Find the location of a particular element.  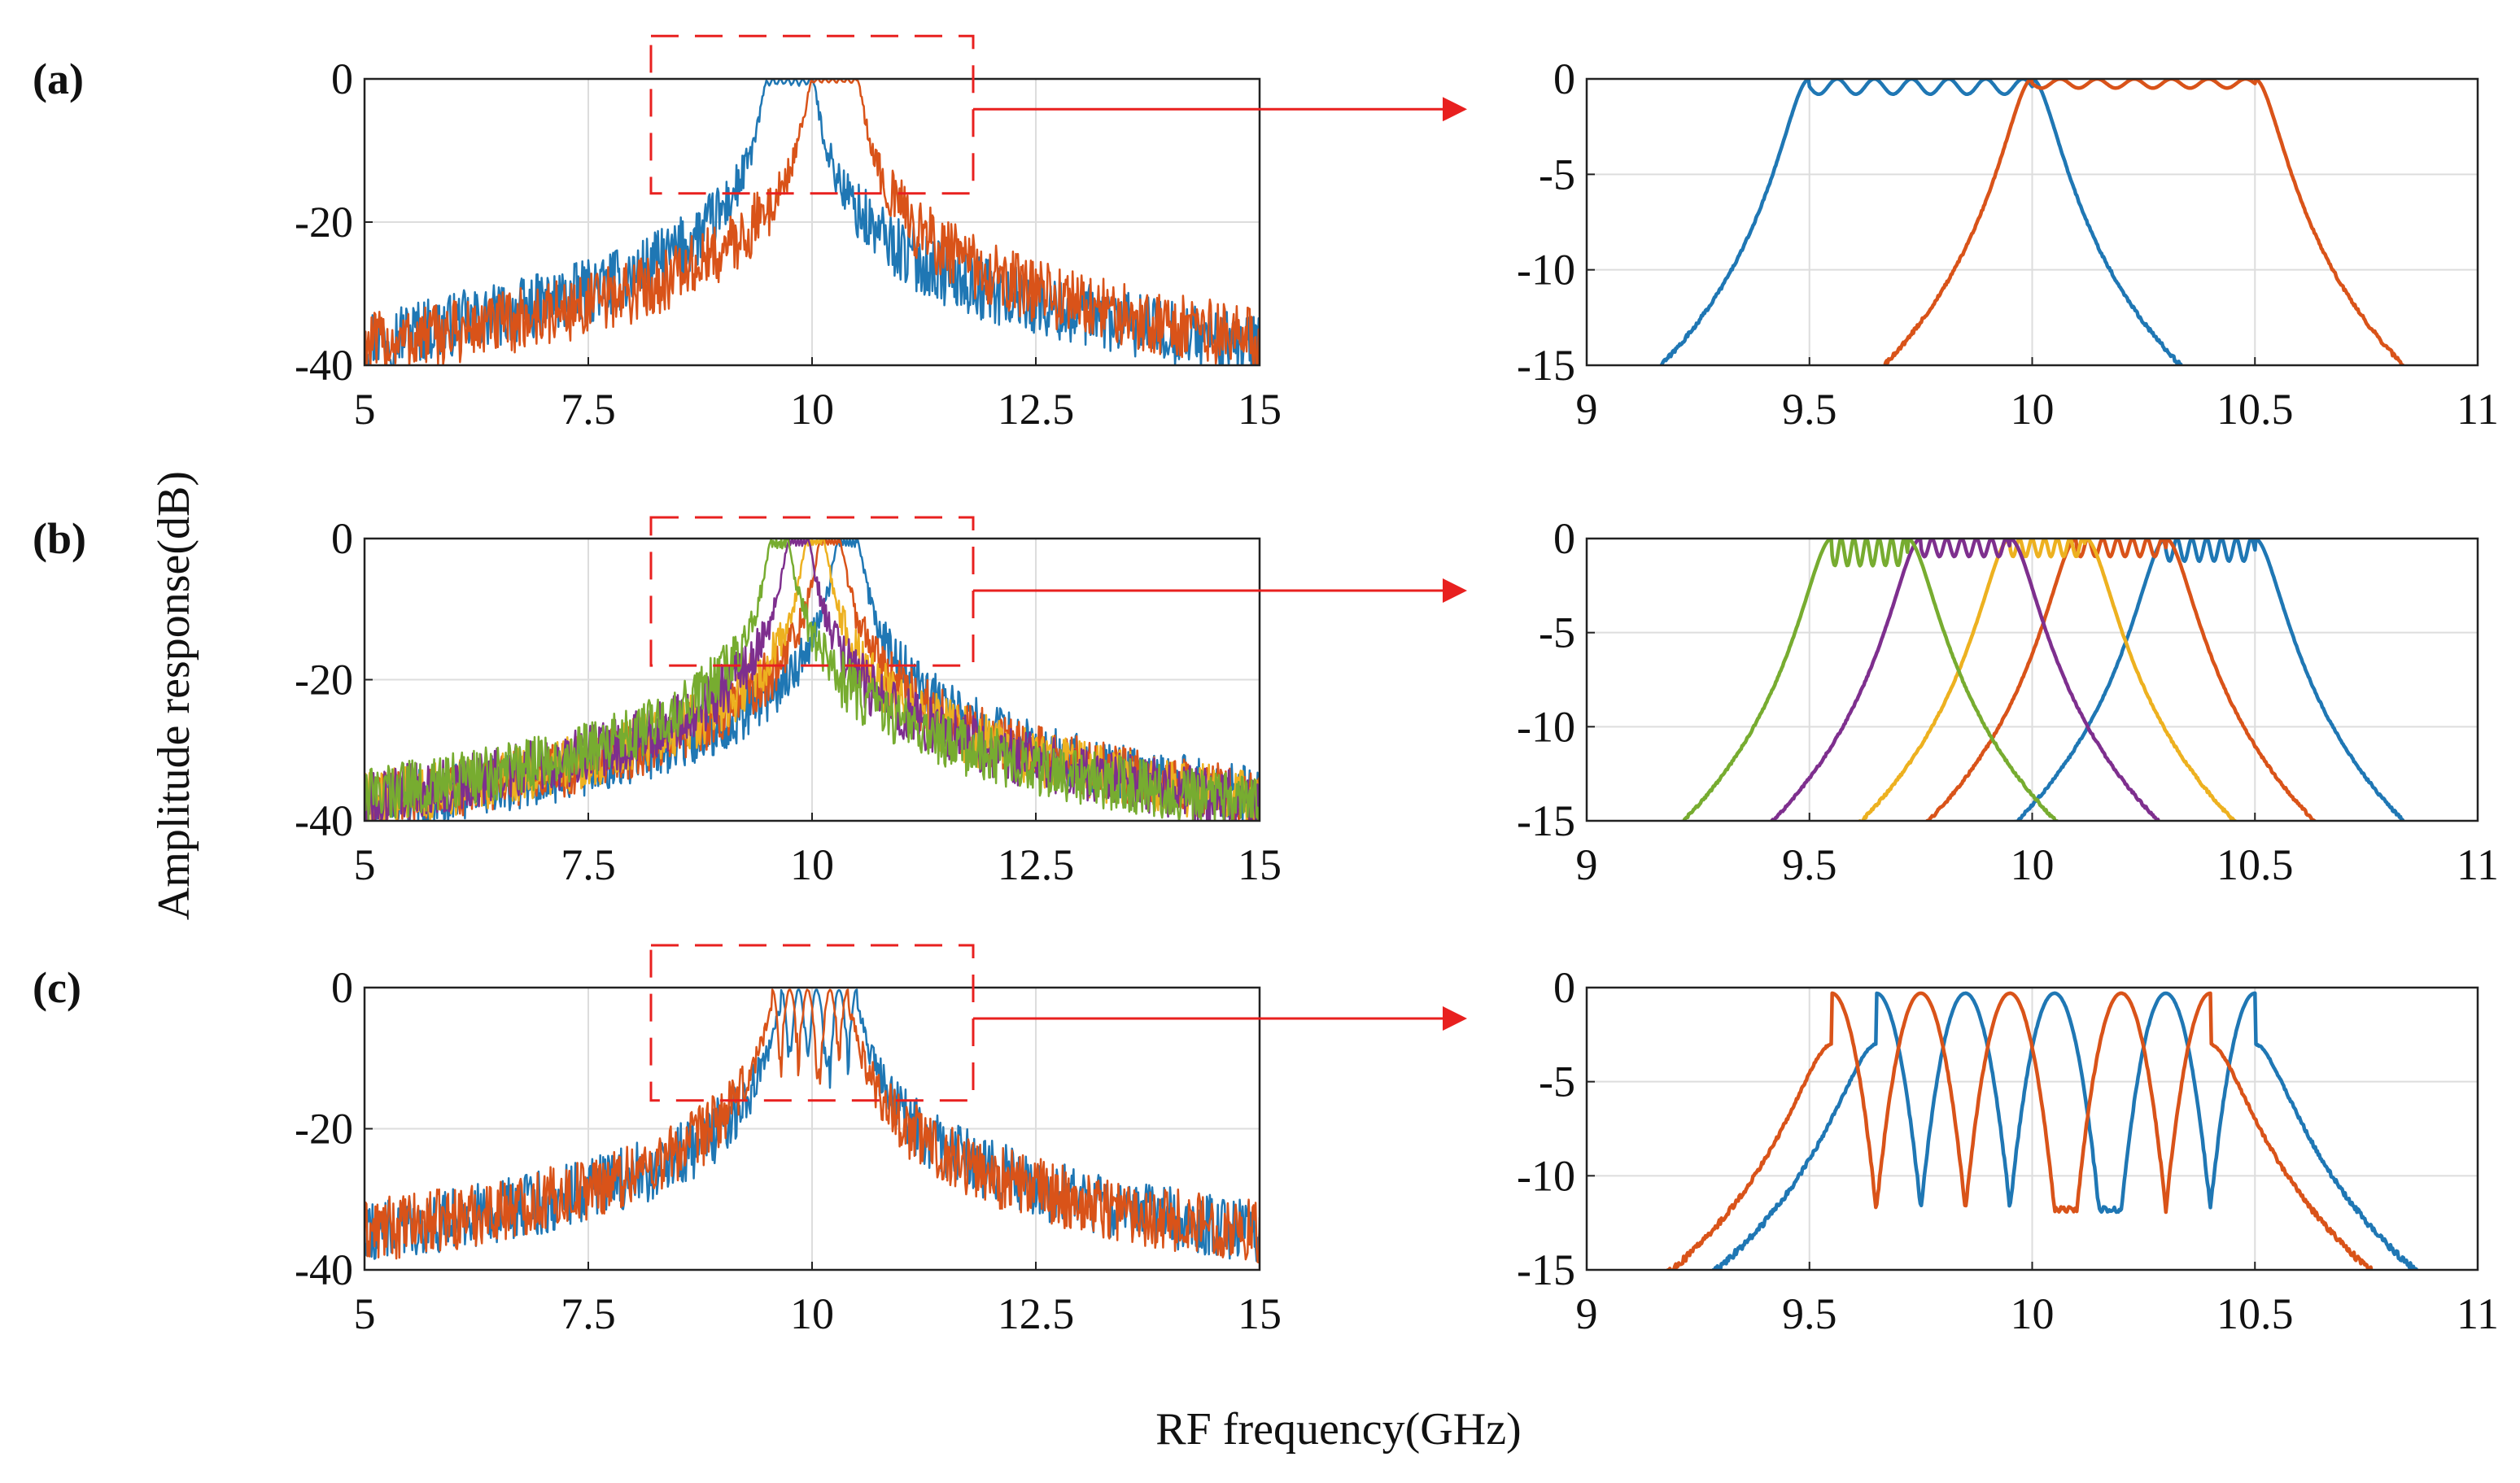

x-axis-title: RF frequency(GHz) is located at coordinates (1338, 1429).